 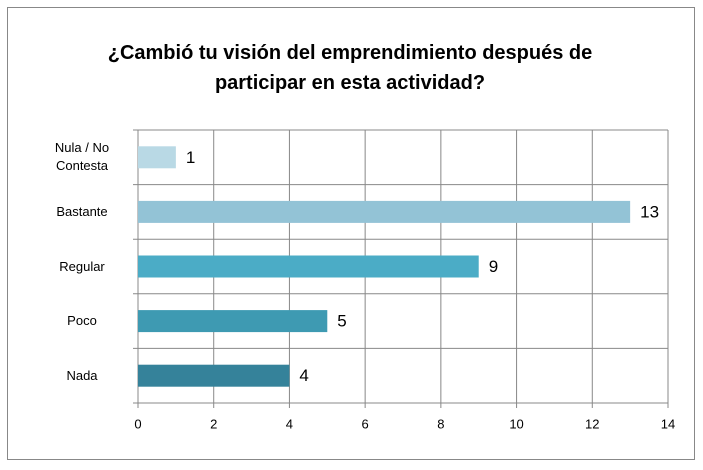 I want to click on y-tick-label: Poco, so click(x=82, y=321).